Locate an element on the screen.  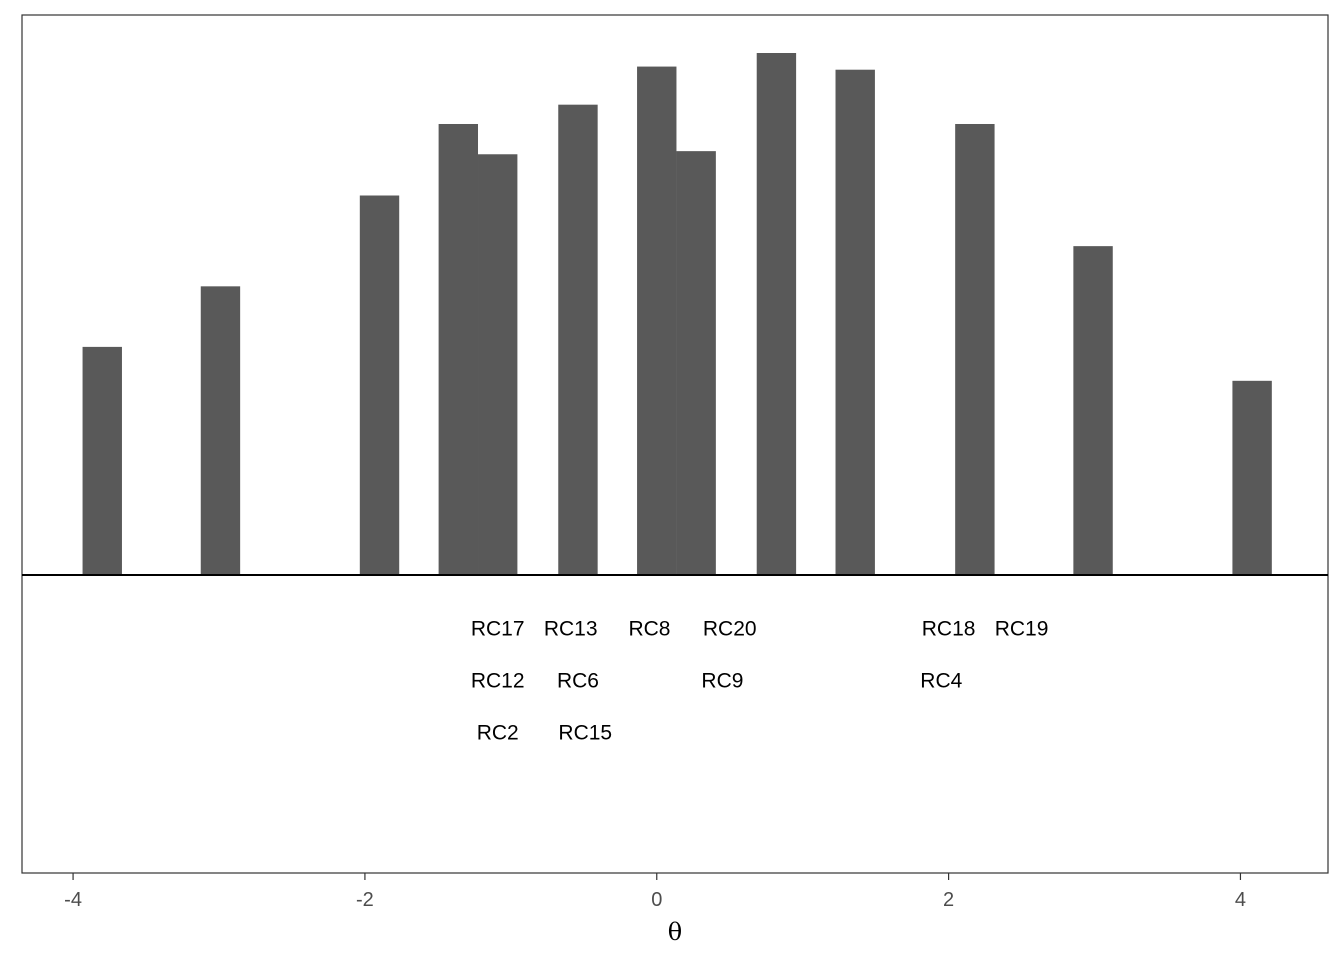
item-label: RC20 is located at coordinates (730, 629).